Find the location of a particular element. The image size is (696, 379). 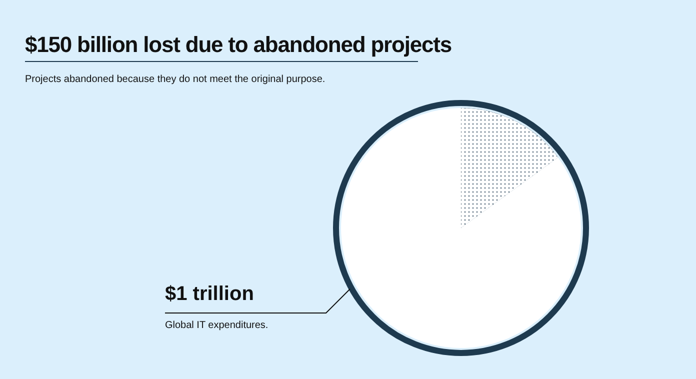

chart-title: $150 billion lost due to abandoned projects is located at coordinates (238, 45).